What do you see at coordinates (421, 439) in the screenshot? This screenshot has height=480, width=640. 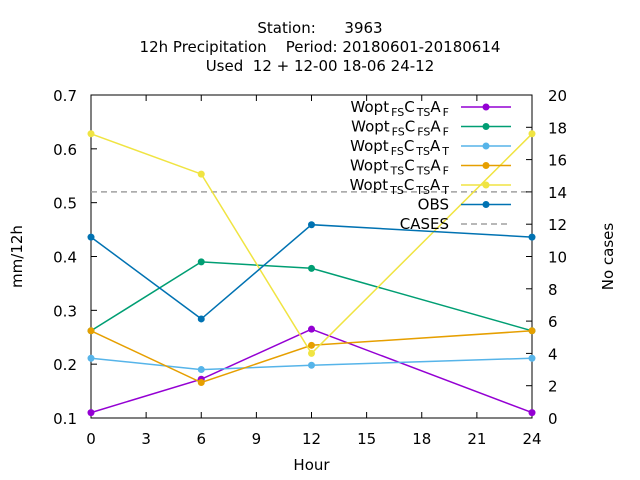 I see `x-tick-label: 18` at bounding box center [421, 439].